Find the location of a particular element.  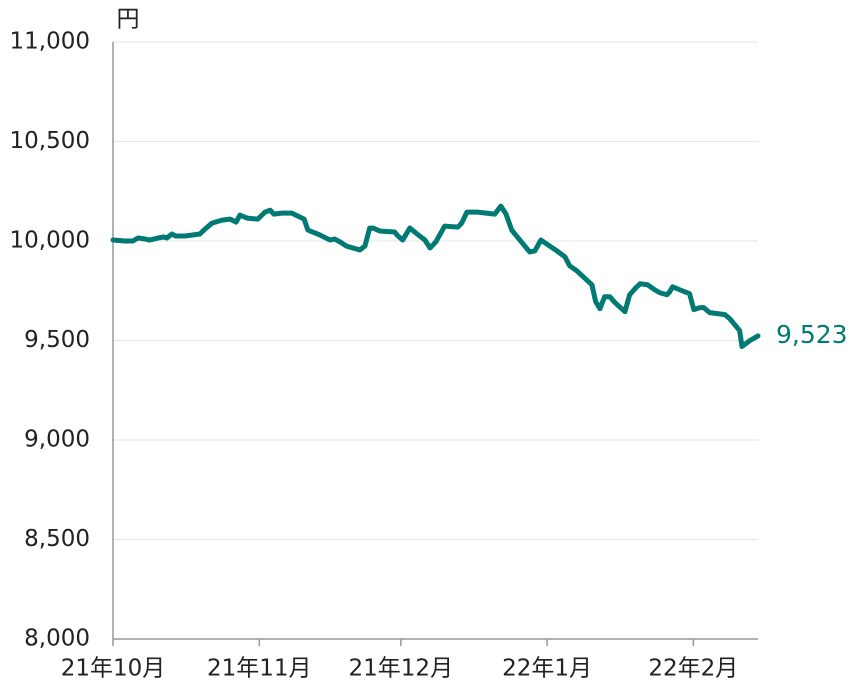

x-tick-label: 22年1月 is located at coordinates (547, 669).